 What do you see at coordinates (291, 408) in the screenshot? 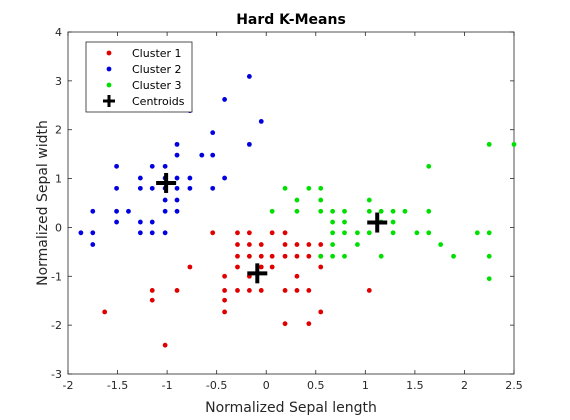
I see `x-axis-label: Normalized Sepal length` at bounding box center [291, 408].